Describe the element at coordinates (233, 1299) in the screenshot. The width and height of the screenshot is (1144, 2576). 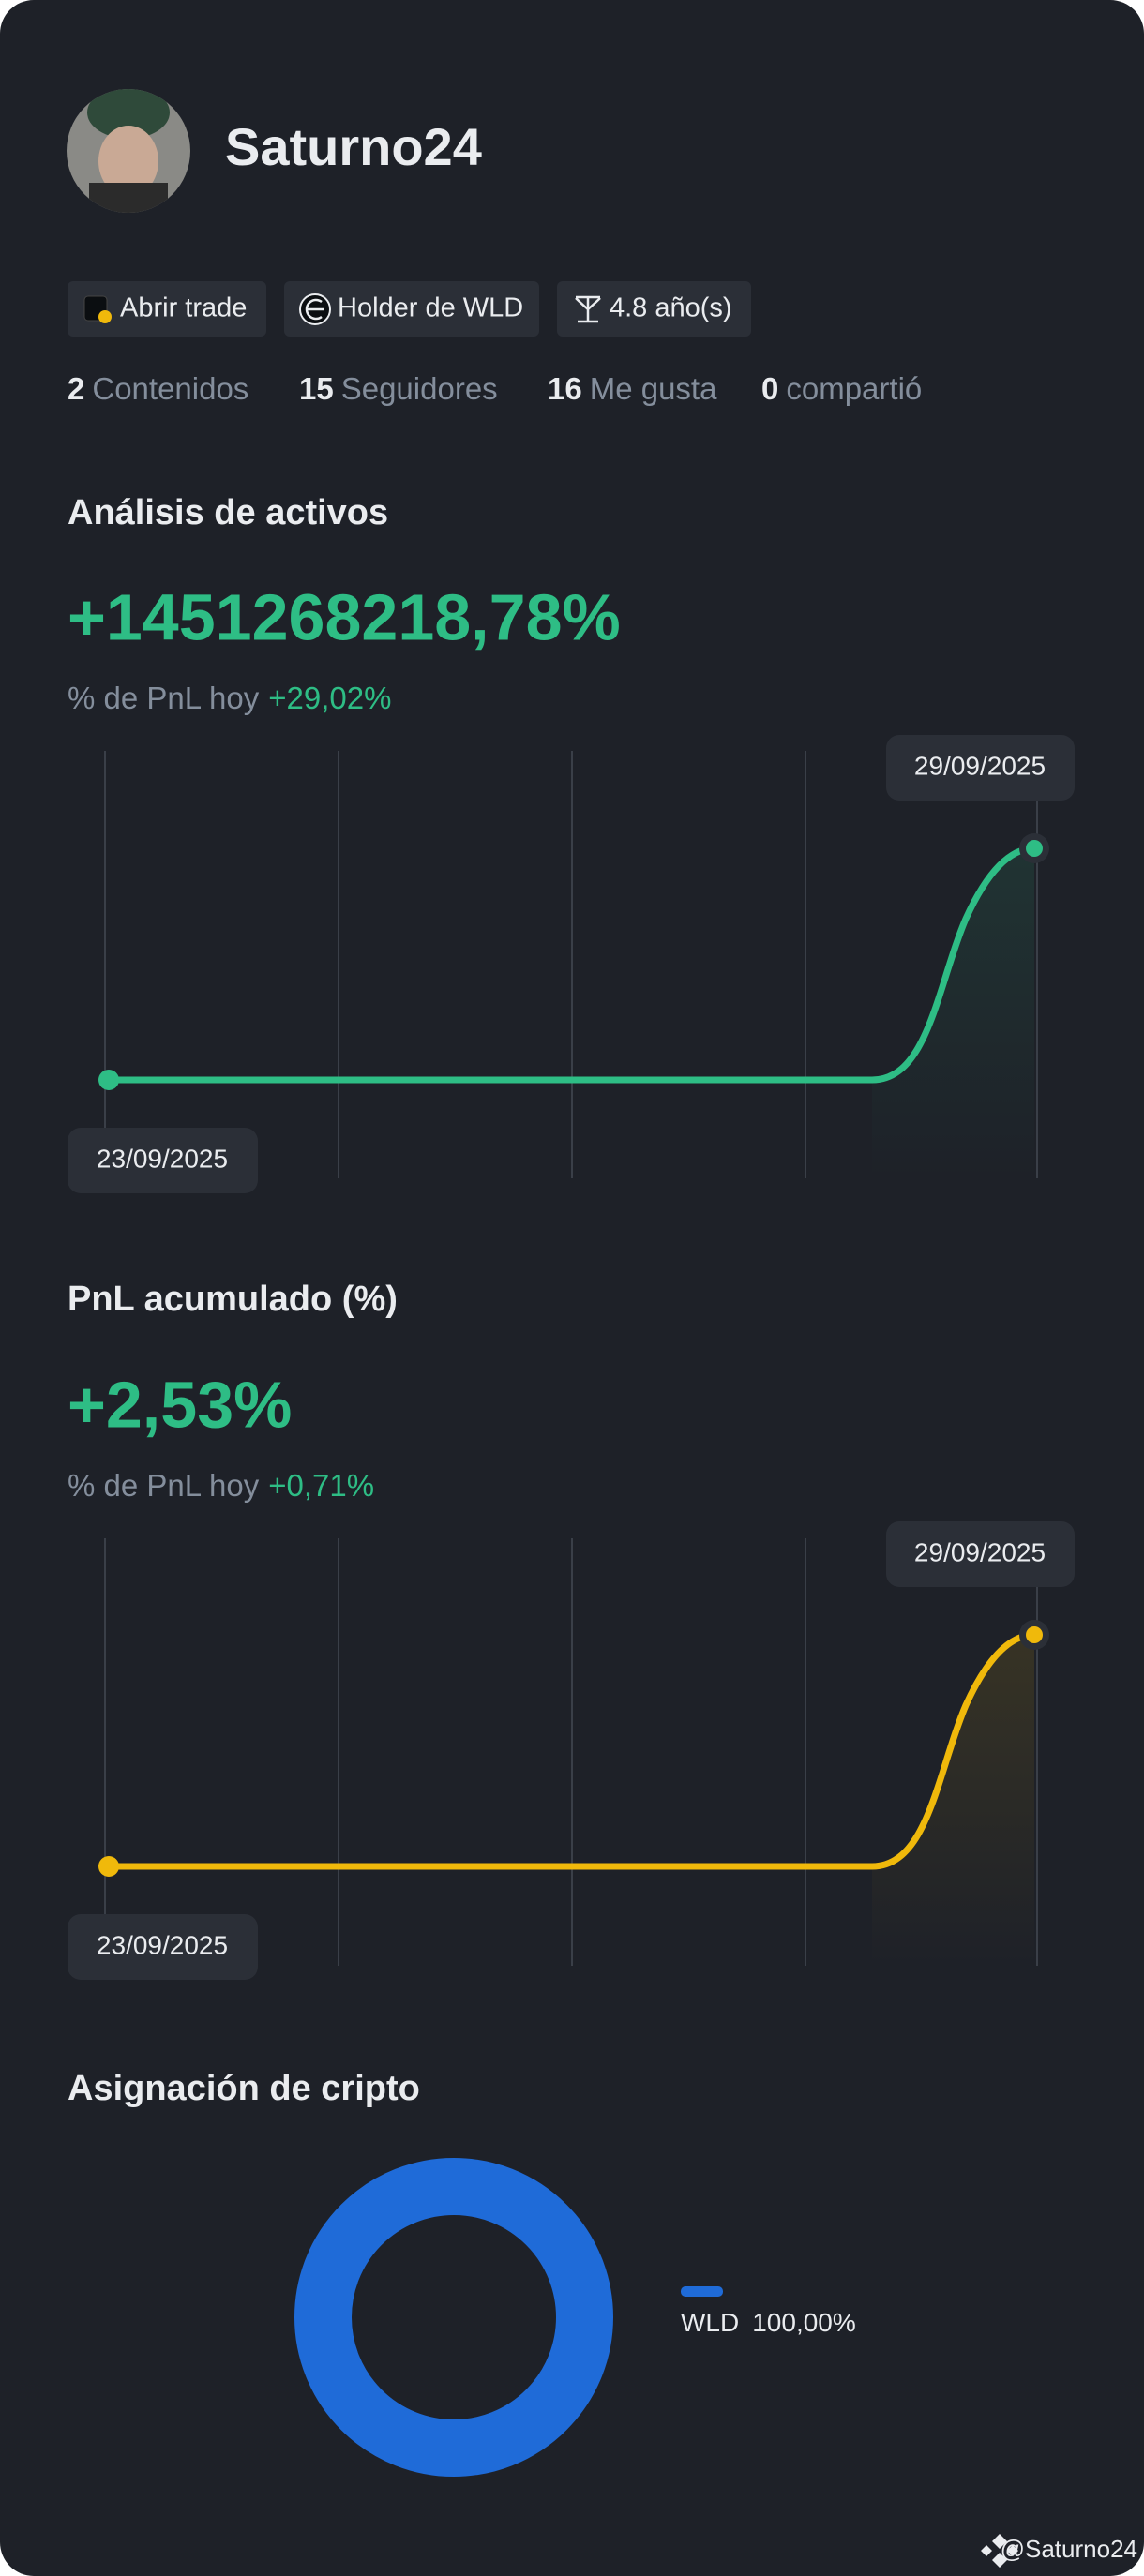
I see `section-title: PnL acumulado (%)` at that location.